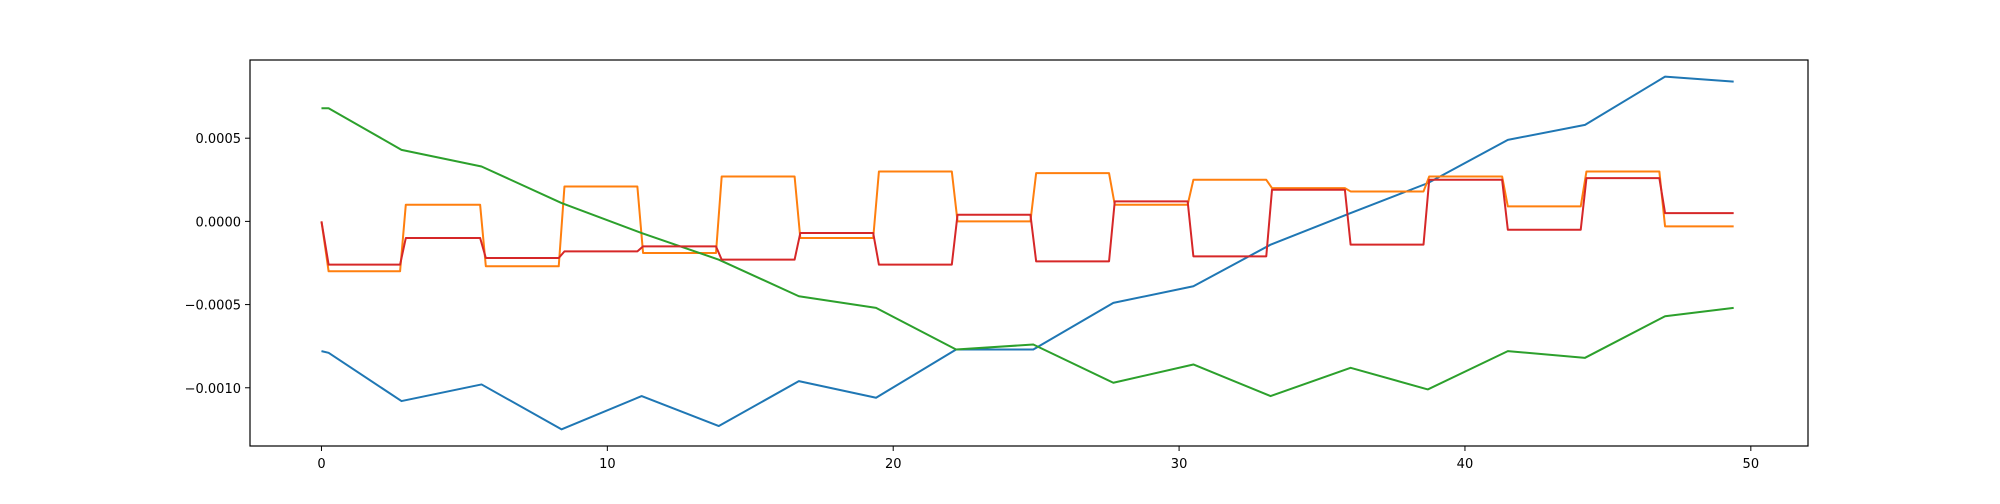  Describe the element at coordinates (1751, 464) in the screenshot. I see `x-tick-label: 50` at that location.